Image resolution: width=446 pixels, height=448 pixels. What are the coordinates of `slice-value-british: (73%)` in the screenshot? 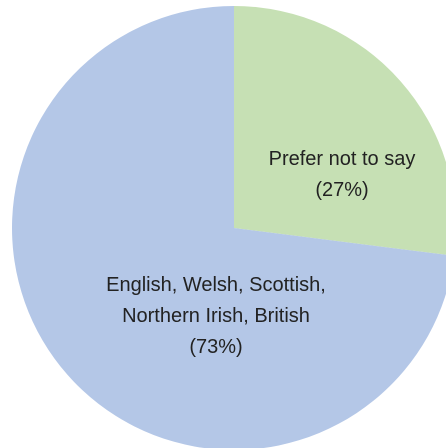 It's located at (215, 347).